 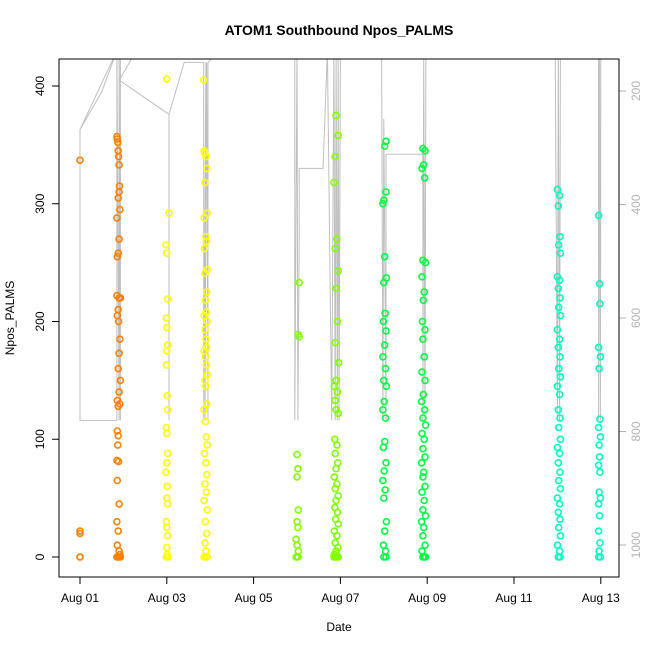 What do you see at coordinates (513, 598) in the screenshot?
I see `x-tick-label: Aug 11` at bounding box center [513, 598].